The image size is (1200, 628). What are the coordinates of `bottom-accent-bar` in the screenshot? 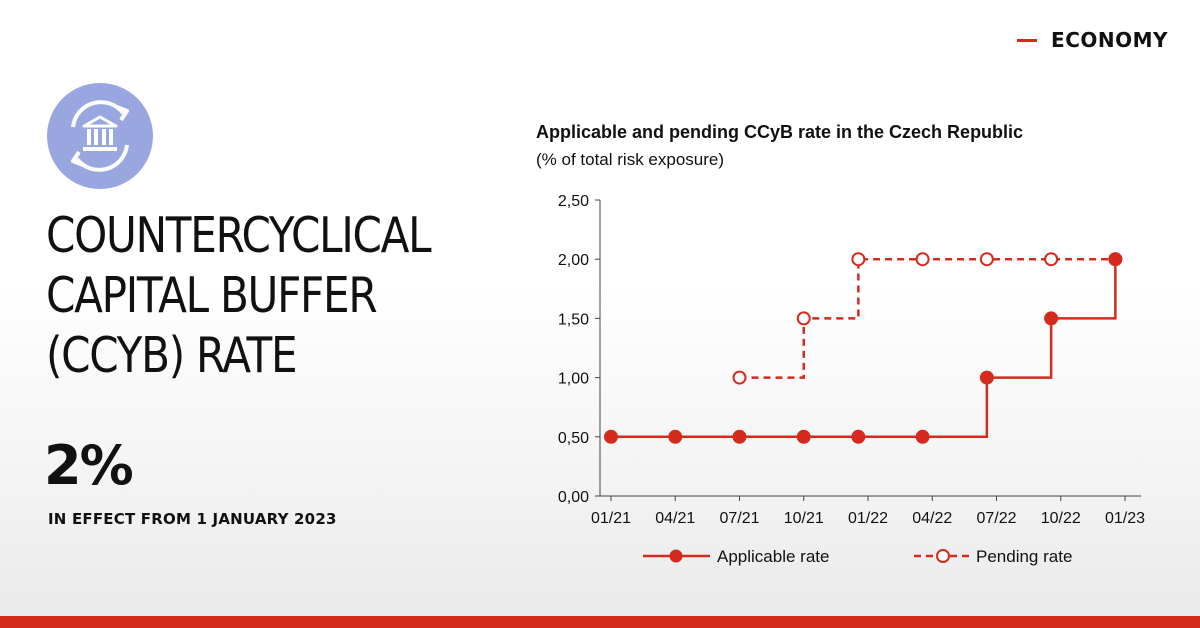 It's located at (600, 622).